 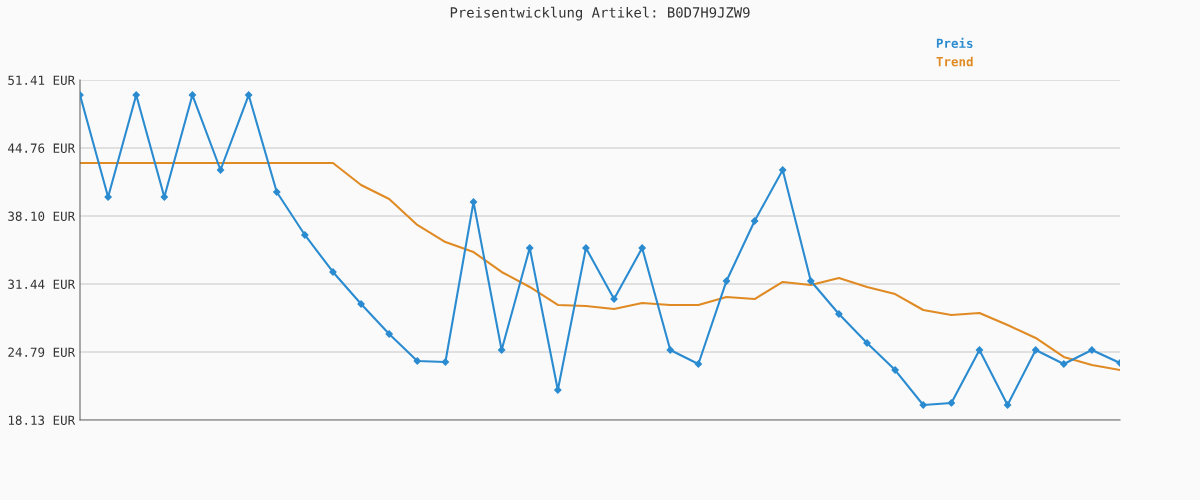 What do you see at coordinates (42, 420) in the screenshot?
I see `y-tick-label: 18.13 EUR` at bounding box center [42, 420].